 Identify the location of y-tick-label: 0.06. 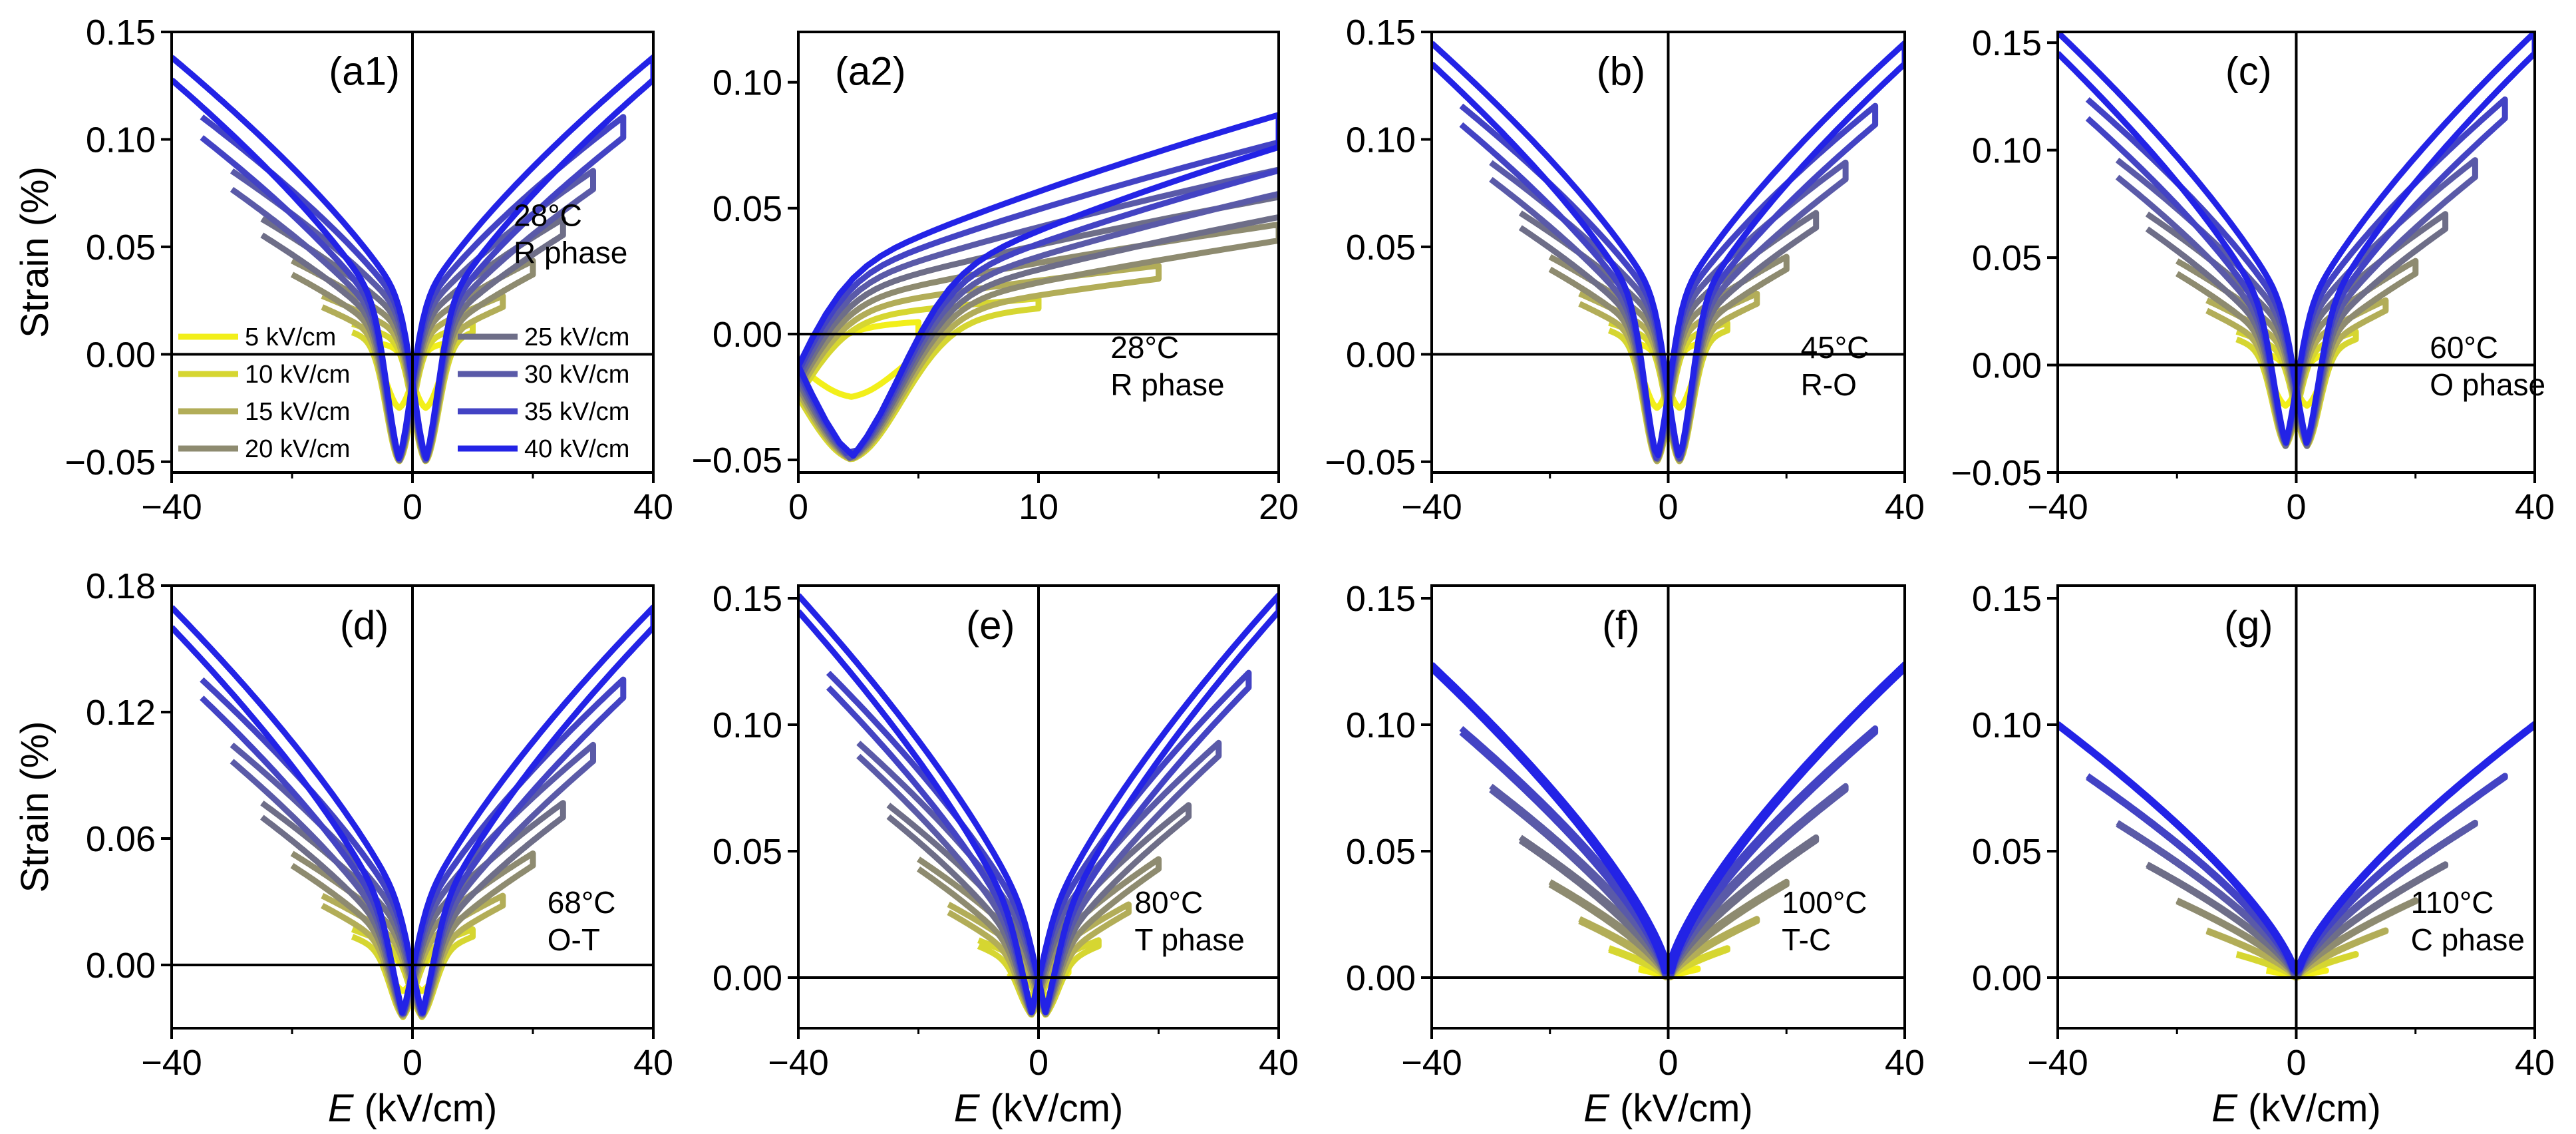
(121, 839).